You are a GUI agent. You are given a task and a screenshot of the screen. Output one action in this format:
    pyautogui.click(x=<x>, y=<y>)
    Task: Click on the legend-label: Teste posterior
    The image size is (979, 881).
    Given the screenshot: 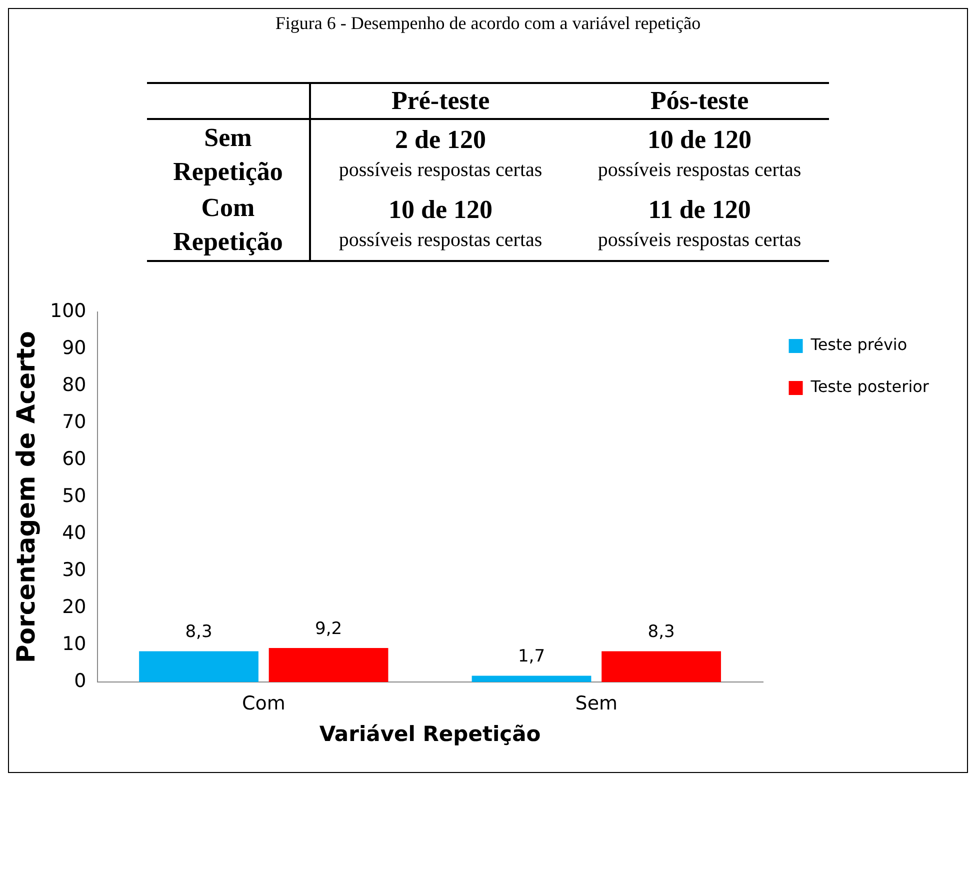 What is the action you would take?
    pyautogui.click(x=870, y=386)
    